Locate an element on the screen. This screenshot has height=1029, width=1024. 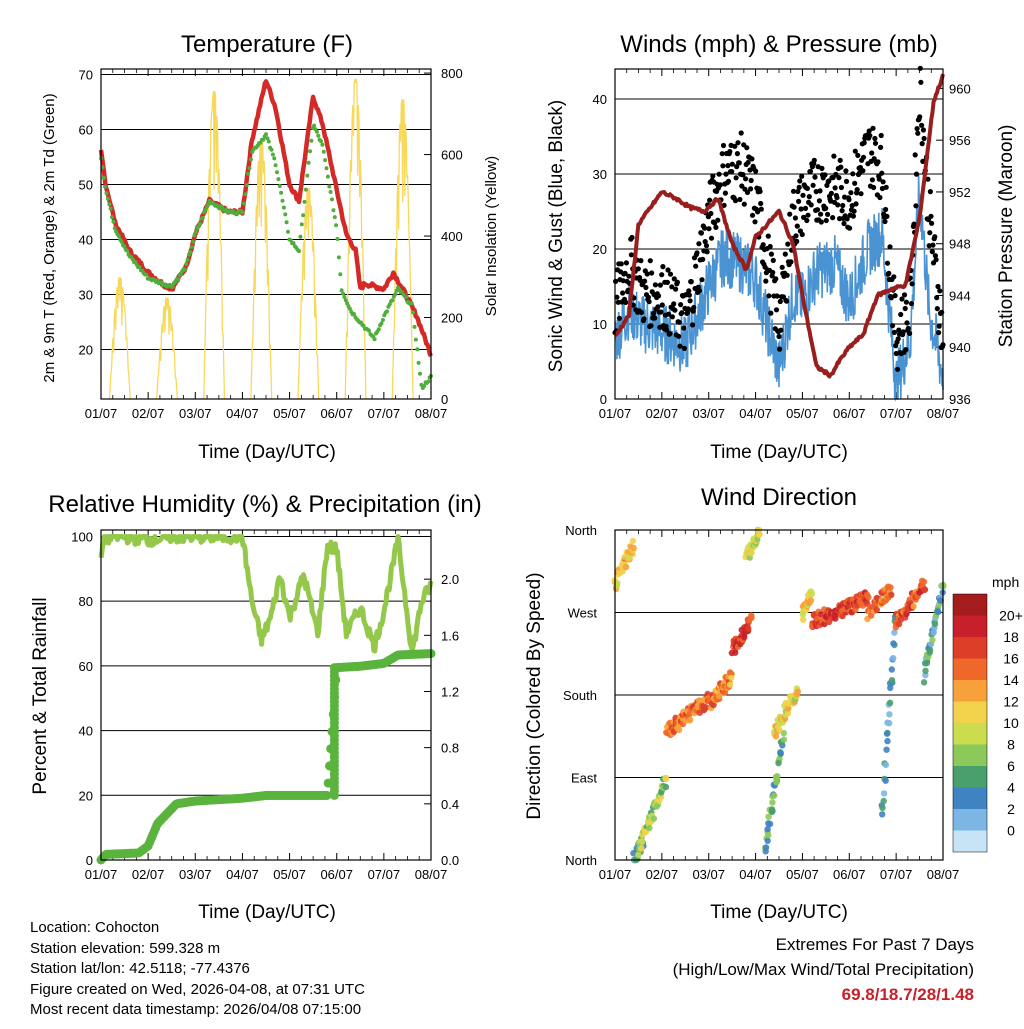
y-tick-label-80: 80 is located at coordinates (86, 601).